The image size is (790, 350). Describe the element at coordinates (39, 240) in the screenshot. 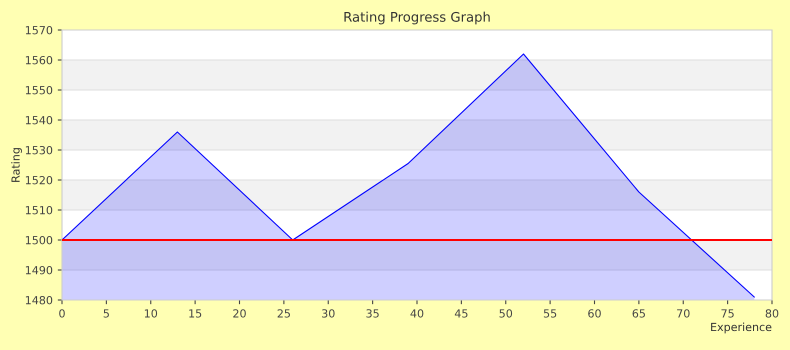

I see `y-tick-label: 1500` at that location.